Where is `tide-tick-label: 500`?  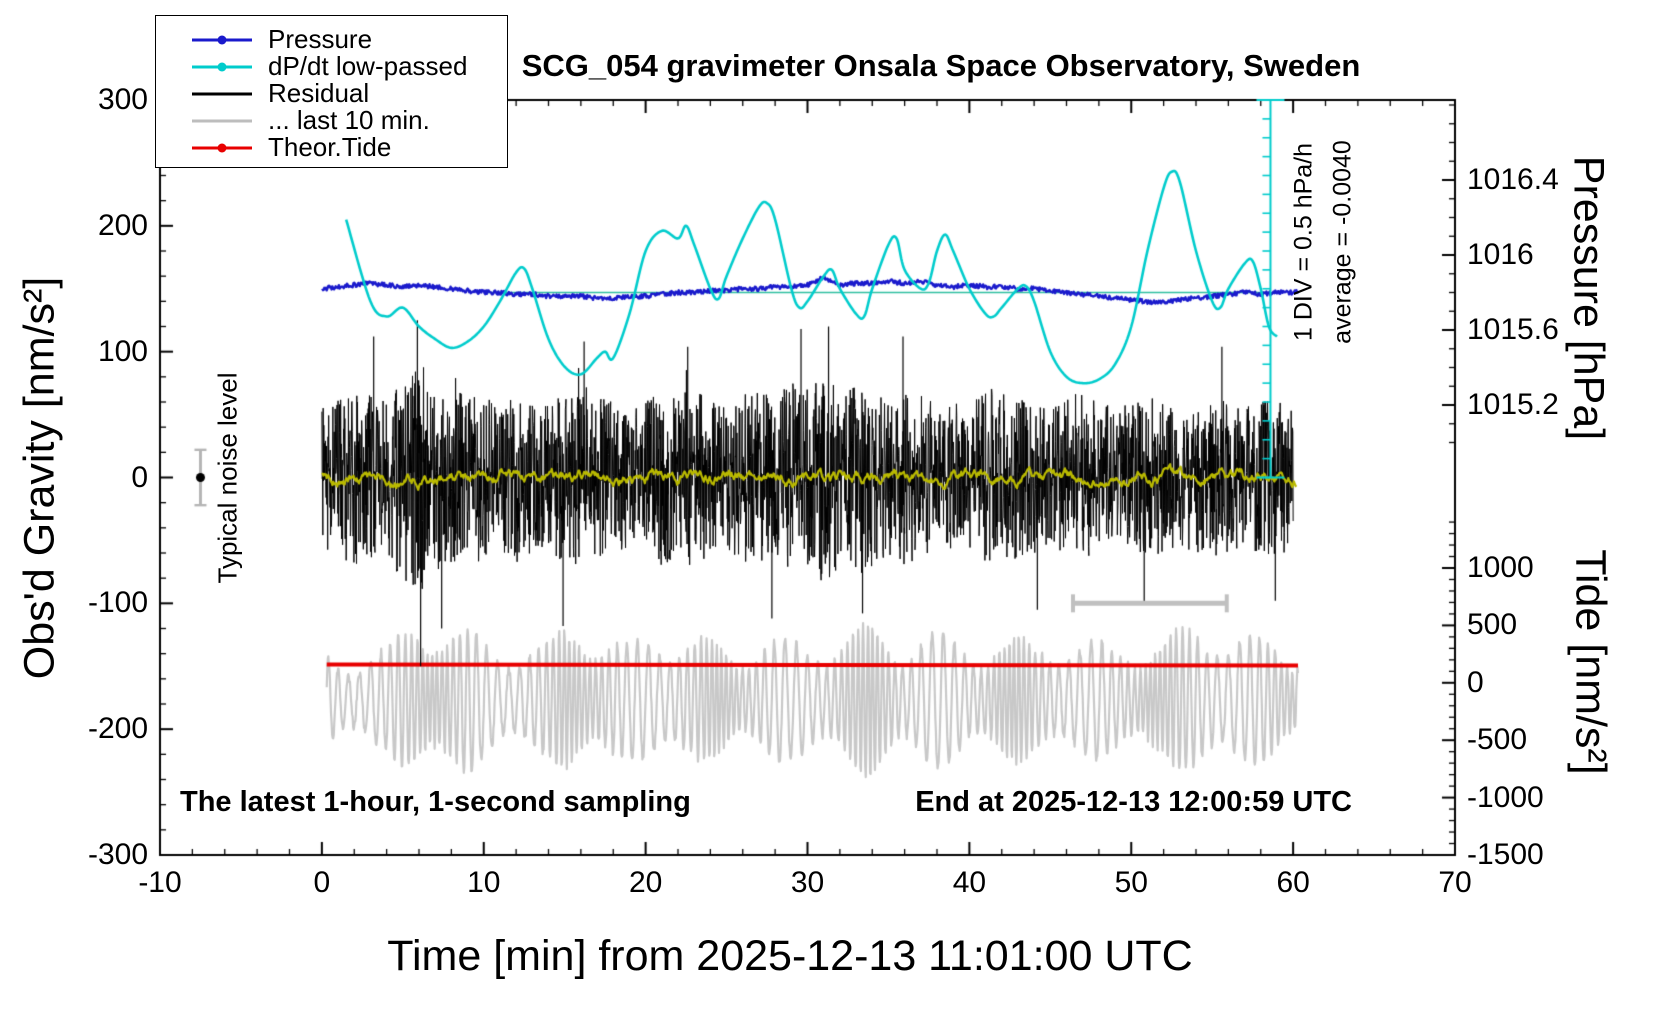 tide-tick-label: 500 is located at coordinates (1492, 625).